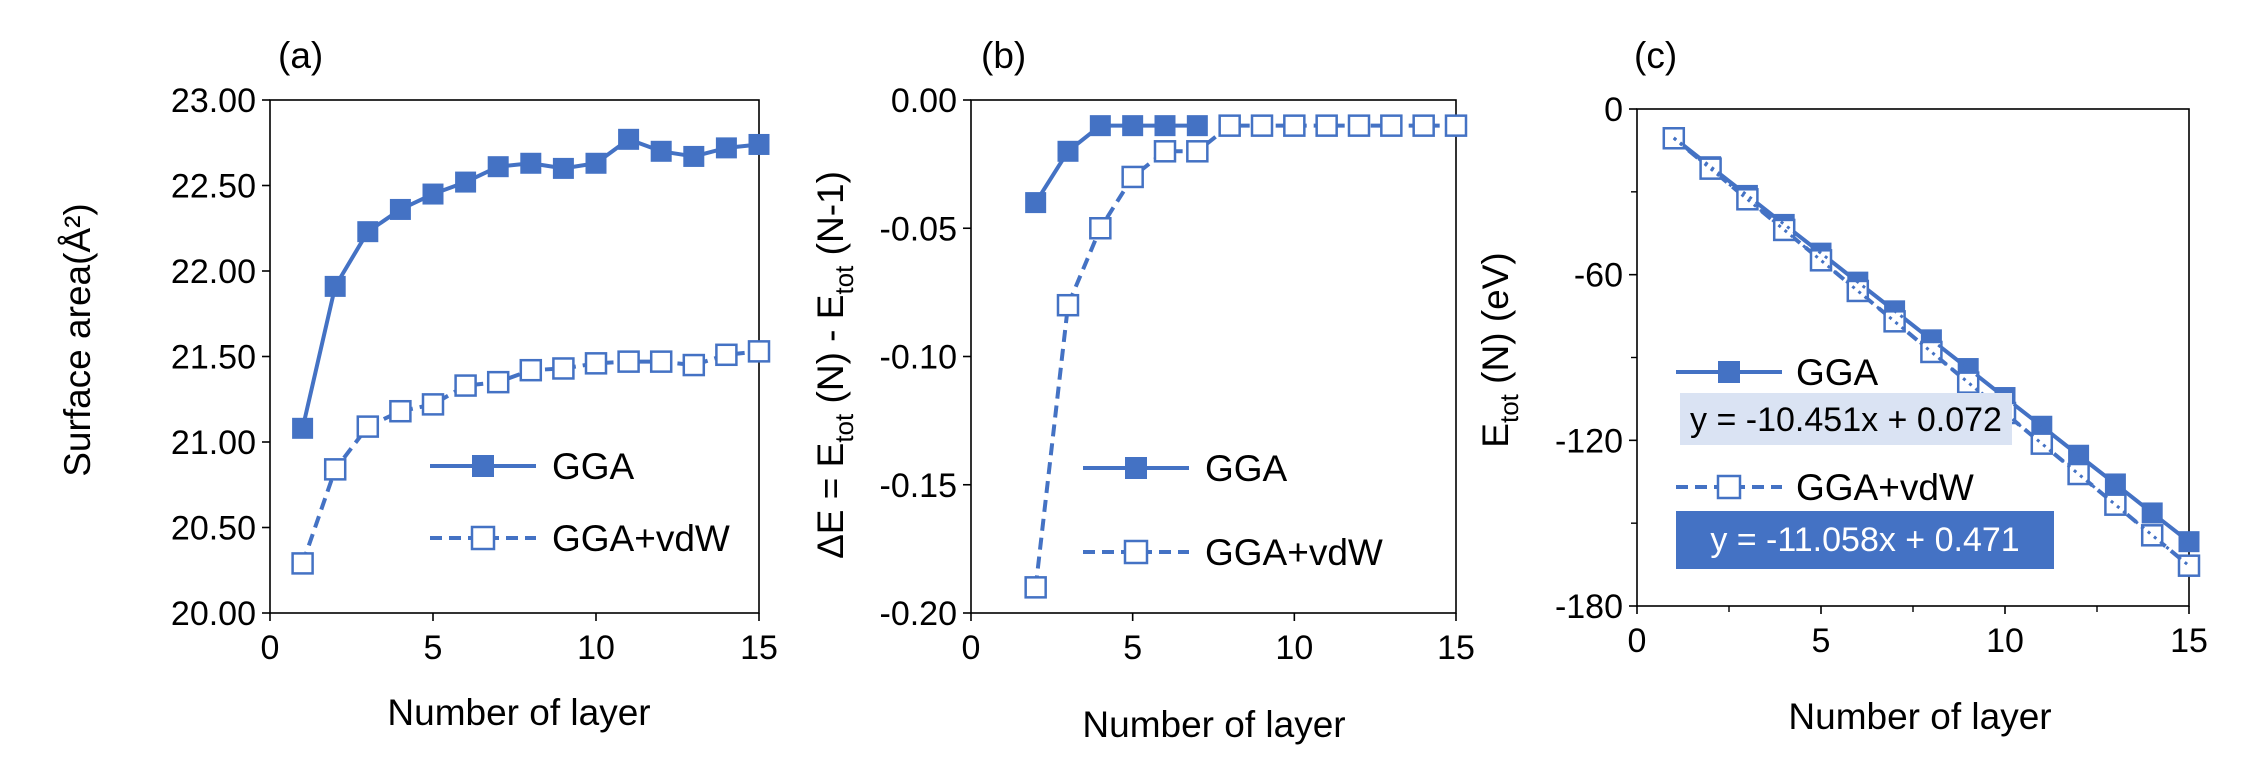 The height and width of the screenshot is (773, 2250). What do you see at coordinates (213, 272) in the screenshot?
I see `y-tick-label-a: 22.00` at bounding box center [213, 272].